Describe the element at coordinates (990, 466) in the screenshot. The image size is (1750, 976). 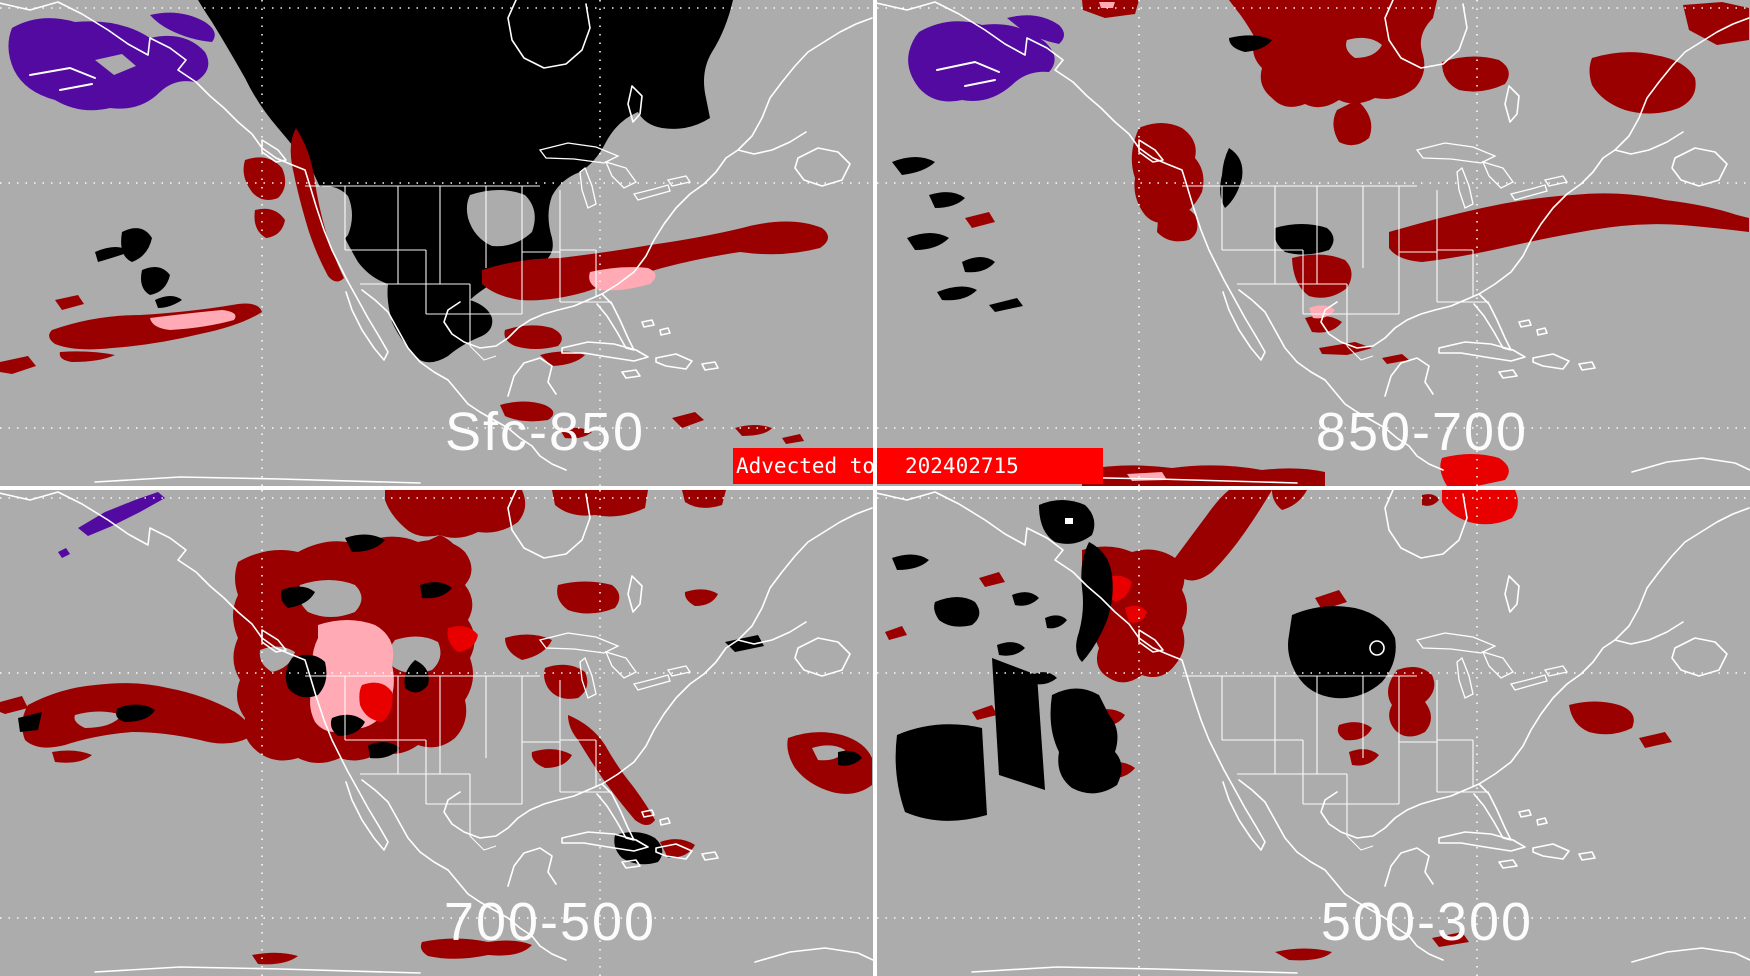
I see `advected-banner-timestamp: 202402715` at that location.